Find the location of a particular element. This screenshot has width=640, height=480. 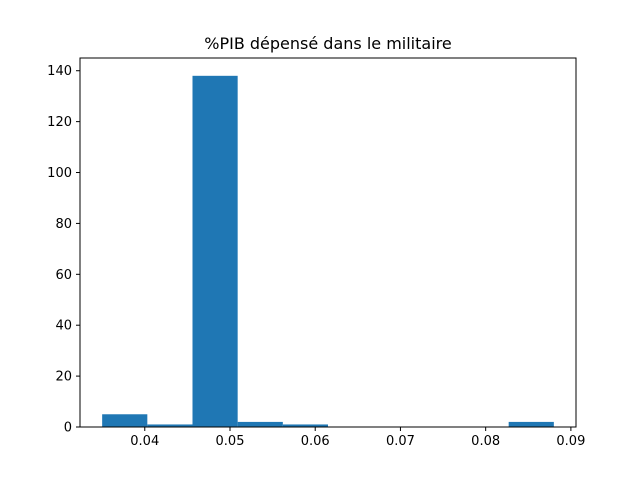

y-tick-label: 140 is located at coordinates (59, 71).